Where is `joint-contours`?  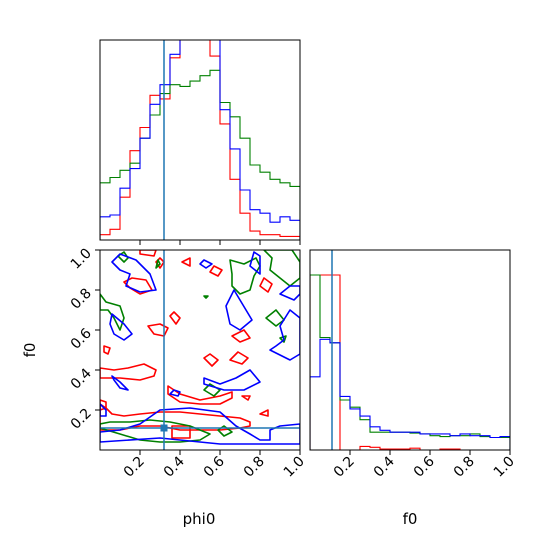 joint-contours is located at coordinates (200, 347).